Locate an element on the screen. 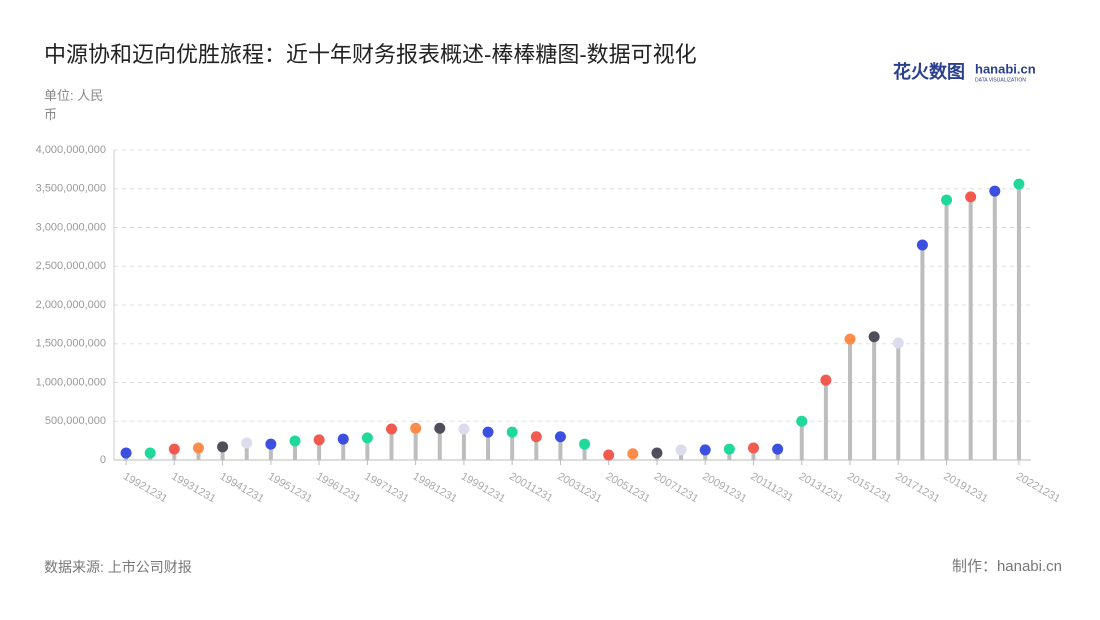 The image size is (1100, 620). x-tick-label: 20221231 is located at coordinates (1038, 487).